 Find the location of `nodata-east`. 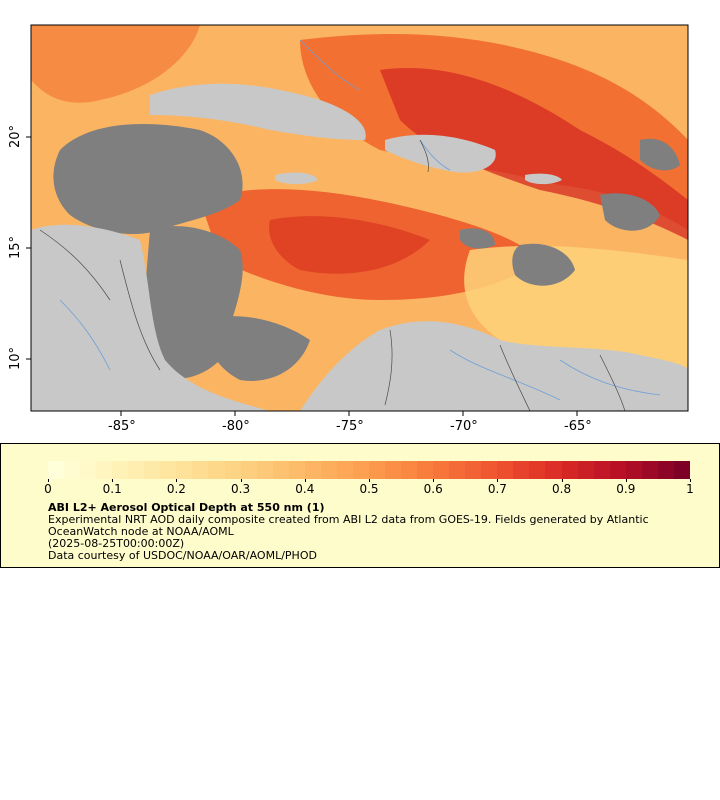

nodata-east is located at coordinates (630, 212).